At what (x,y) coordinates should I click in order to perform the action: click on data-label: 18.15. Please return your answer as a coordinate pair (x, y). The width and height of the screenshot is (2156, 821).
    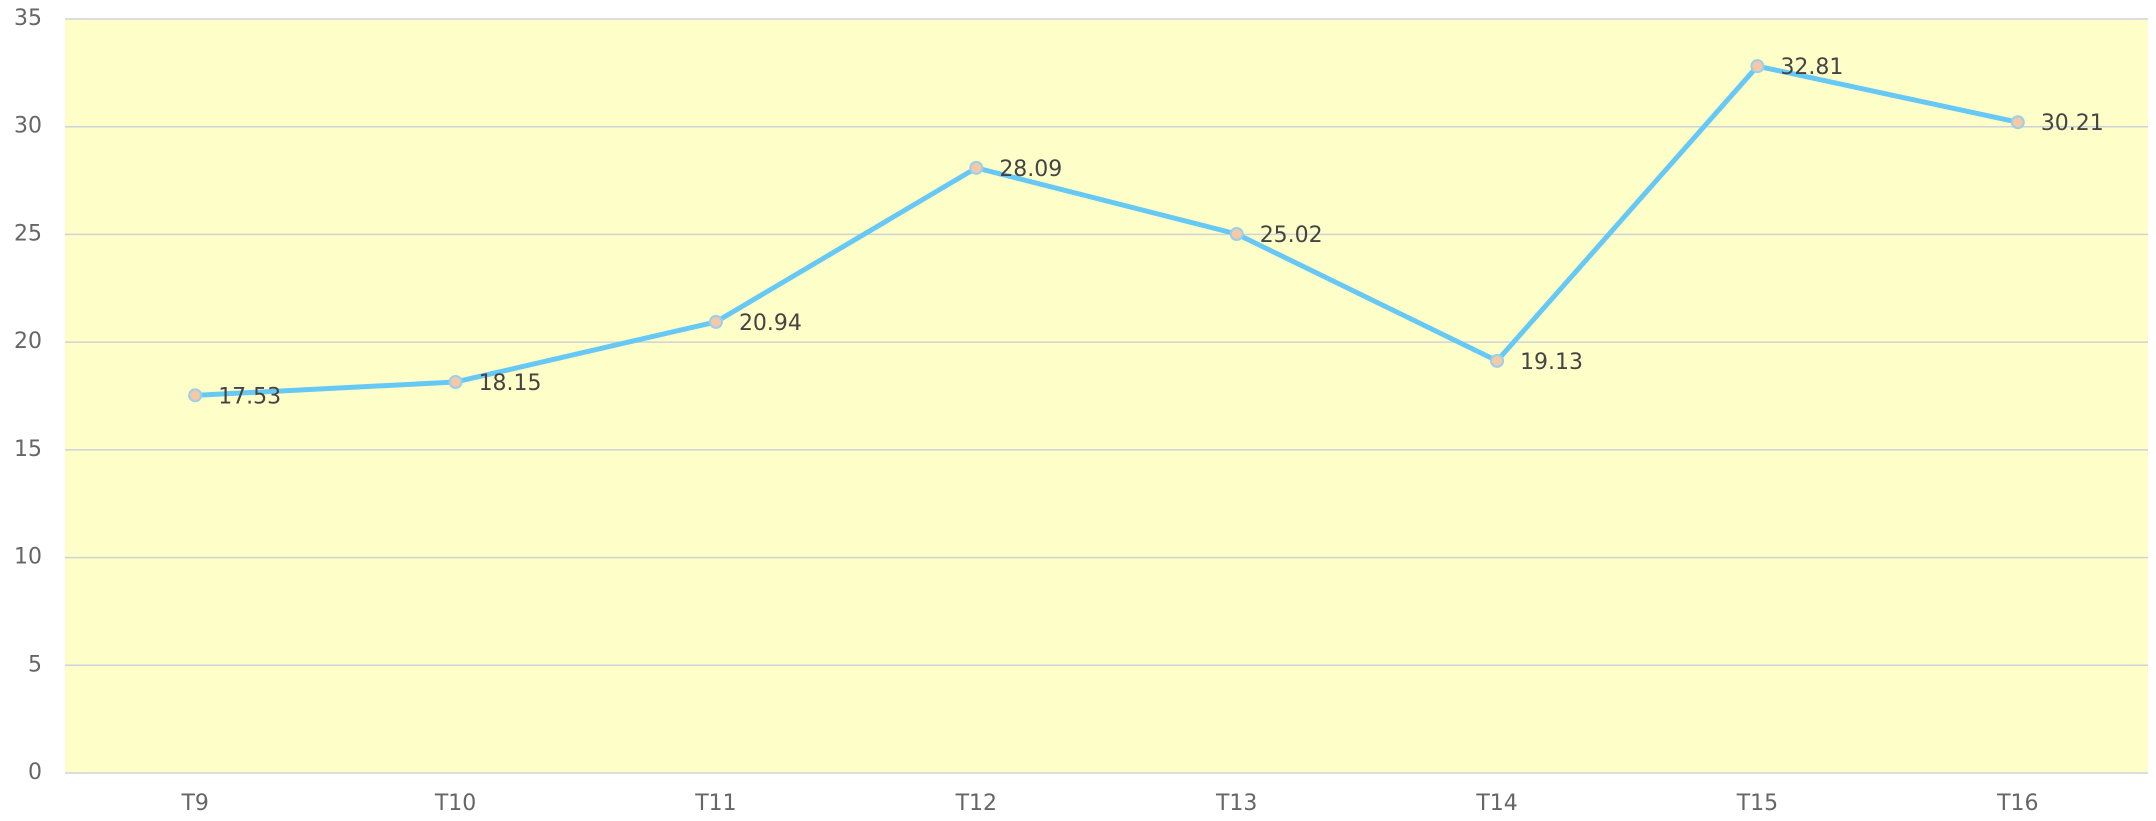
    Looking at the image, I should click on (510, 383).